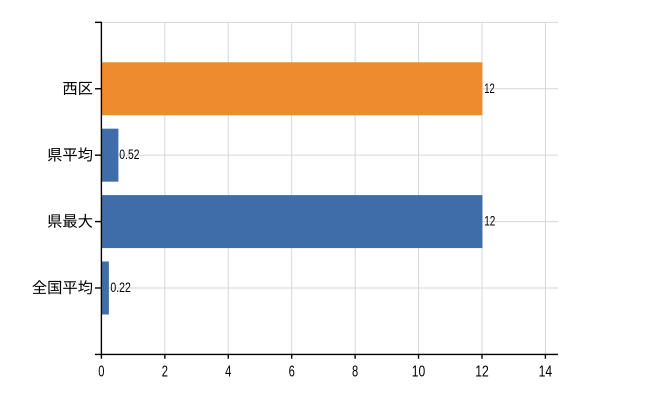  Describe the element at coordinates (546, 371) in the screenshot. I see `svg-text: 14` at that location.